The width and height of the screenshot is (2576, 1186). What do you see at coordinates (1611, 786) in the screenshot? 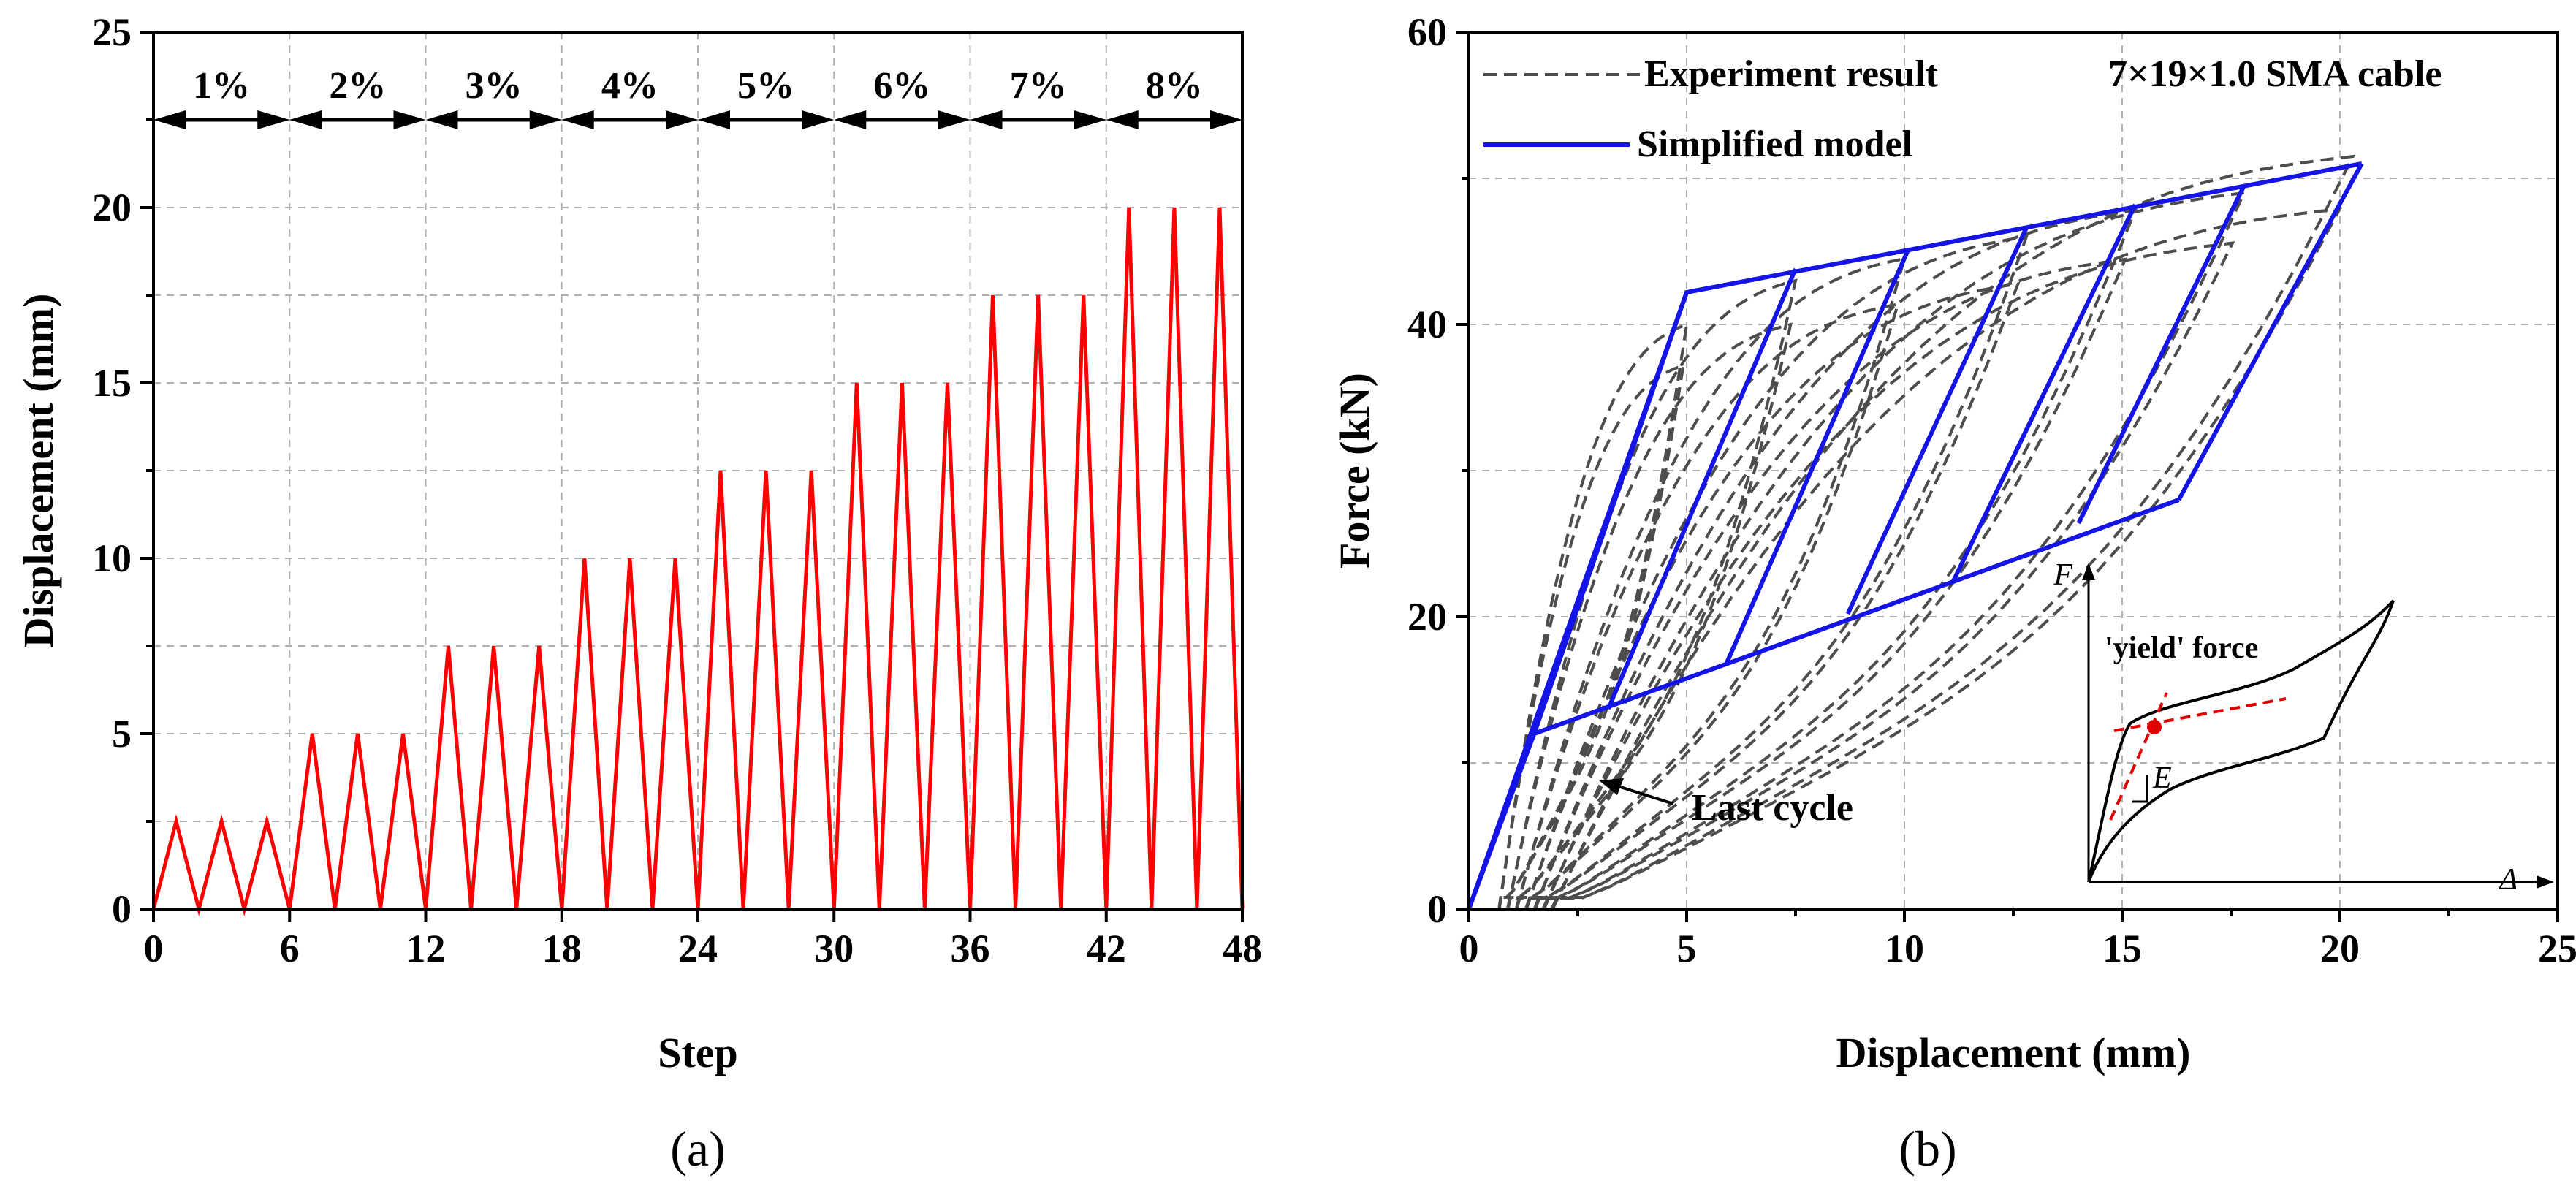
I see `last-cycle-arrowhead` at bounding box center [1611, 786].